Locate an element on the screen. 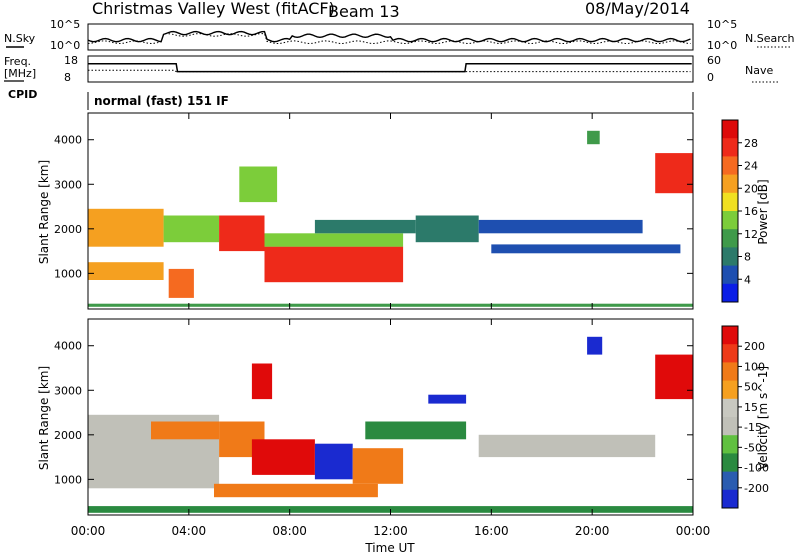 The width and height of the screenshot is (800, 554). colorbar-tick-label: 50 is located at coordinates (751, 387).